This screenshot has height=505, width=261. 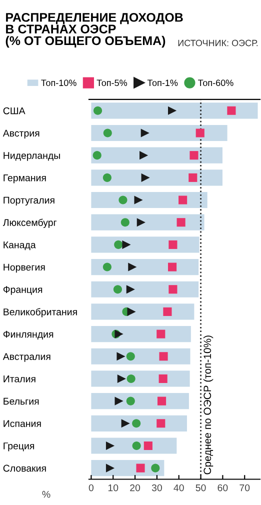 What do you see at coordinates (21, 134) in the screenshot?
I see `y-tick-label: Австрия` at bounding box center [21, 134].